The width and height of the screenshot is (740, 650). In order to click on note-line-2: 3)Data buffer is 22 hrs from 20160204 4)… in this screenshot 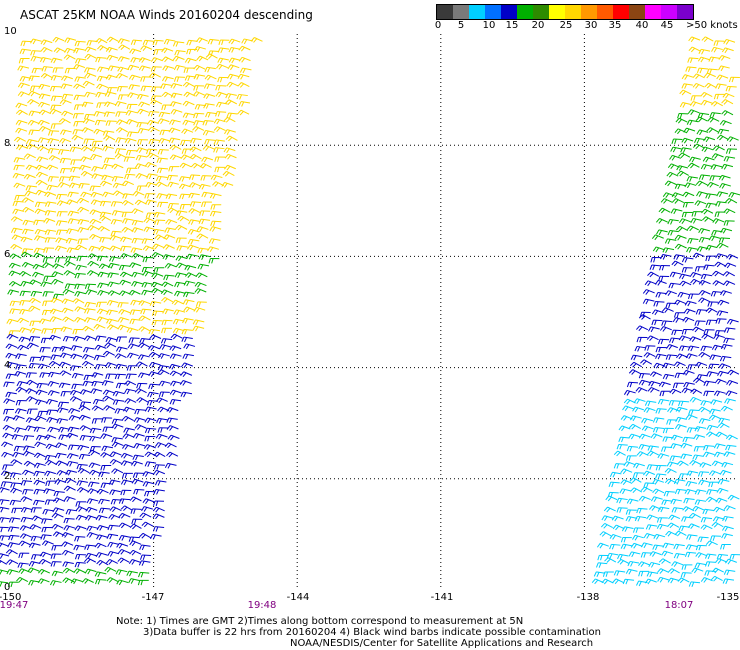, I will do `click(372, 632)`.